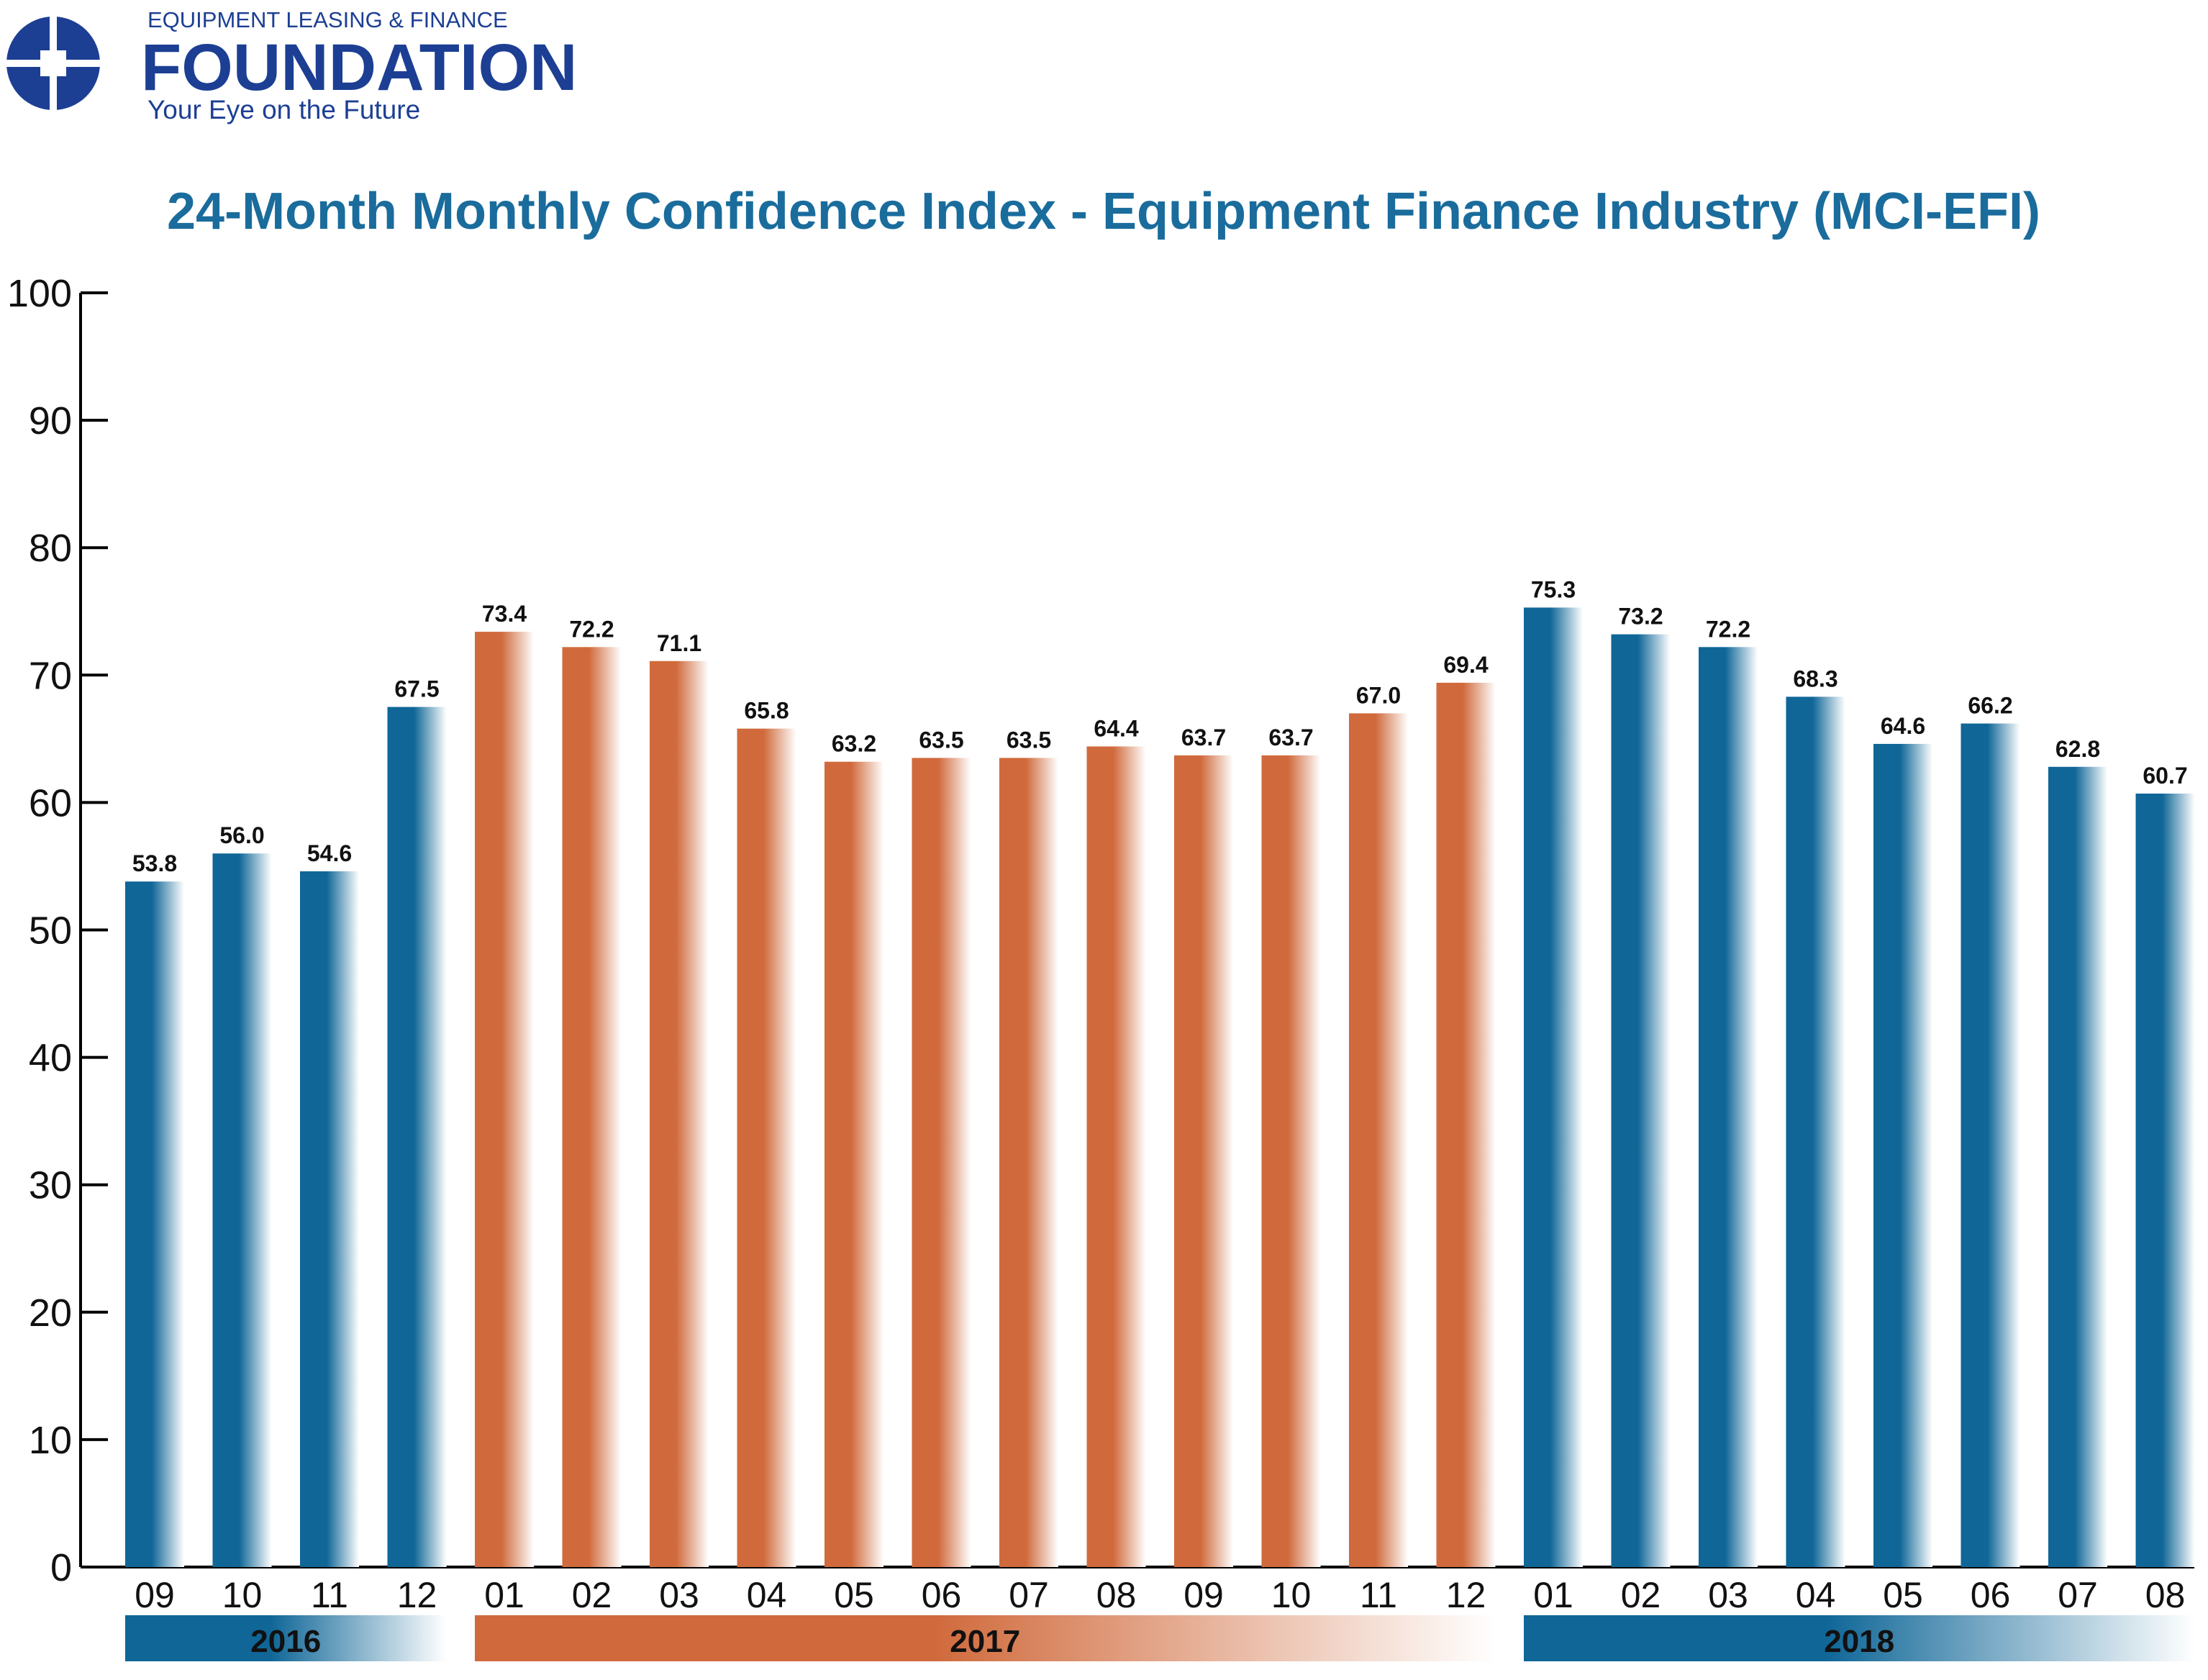  I want to click on legend-label: 2018, so click(1859, 1641).